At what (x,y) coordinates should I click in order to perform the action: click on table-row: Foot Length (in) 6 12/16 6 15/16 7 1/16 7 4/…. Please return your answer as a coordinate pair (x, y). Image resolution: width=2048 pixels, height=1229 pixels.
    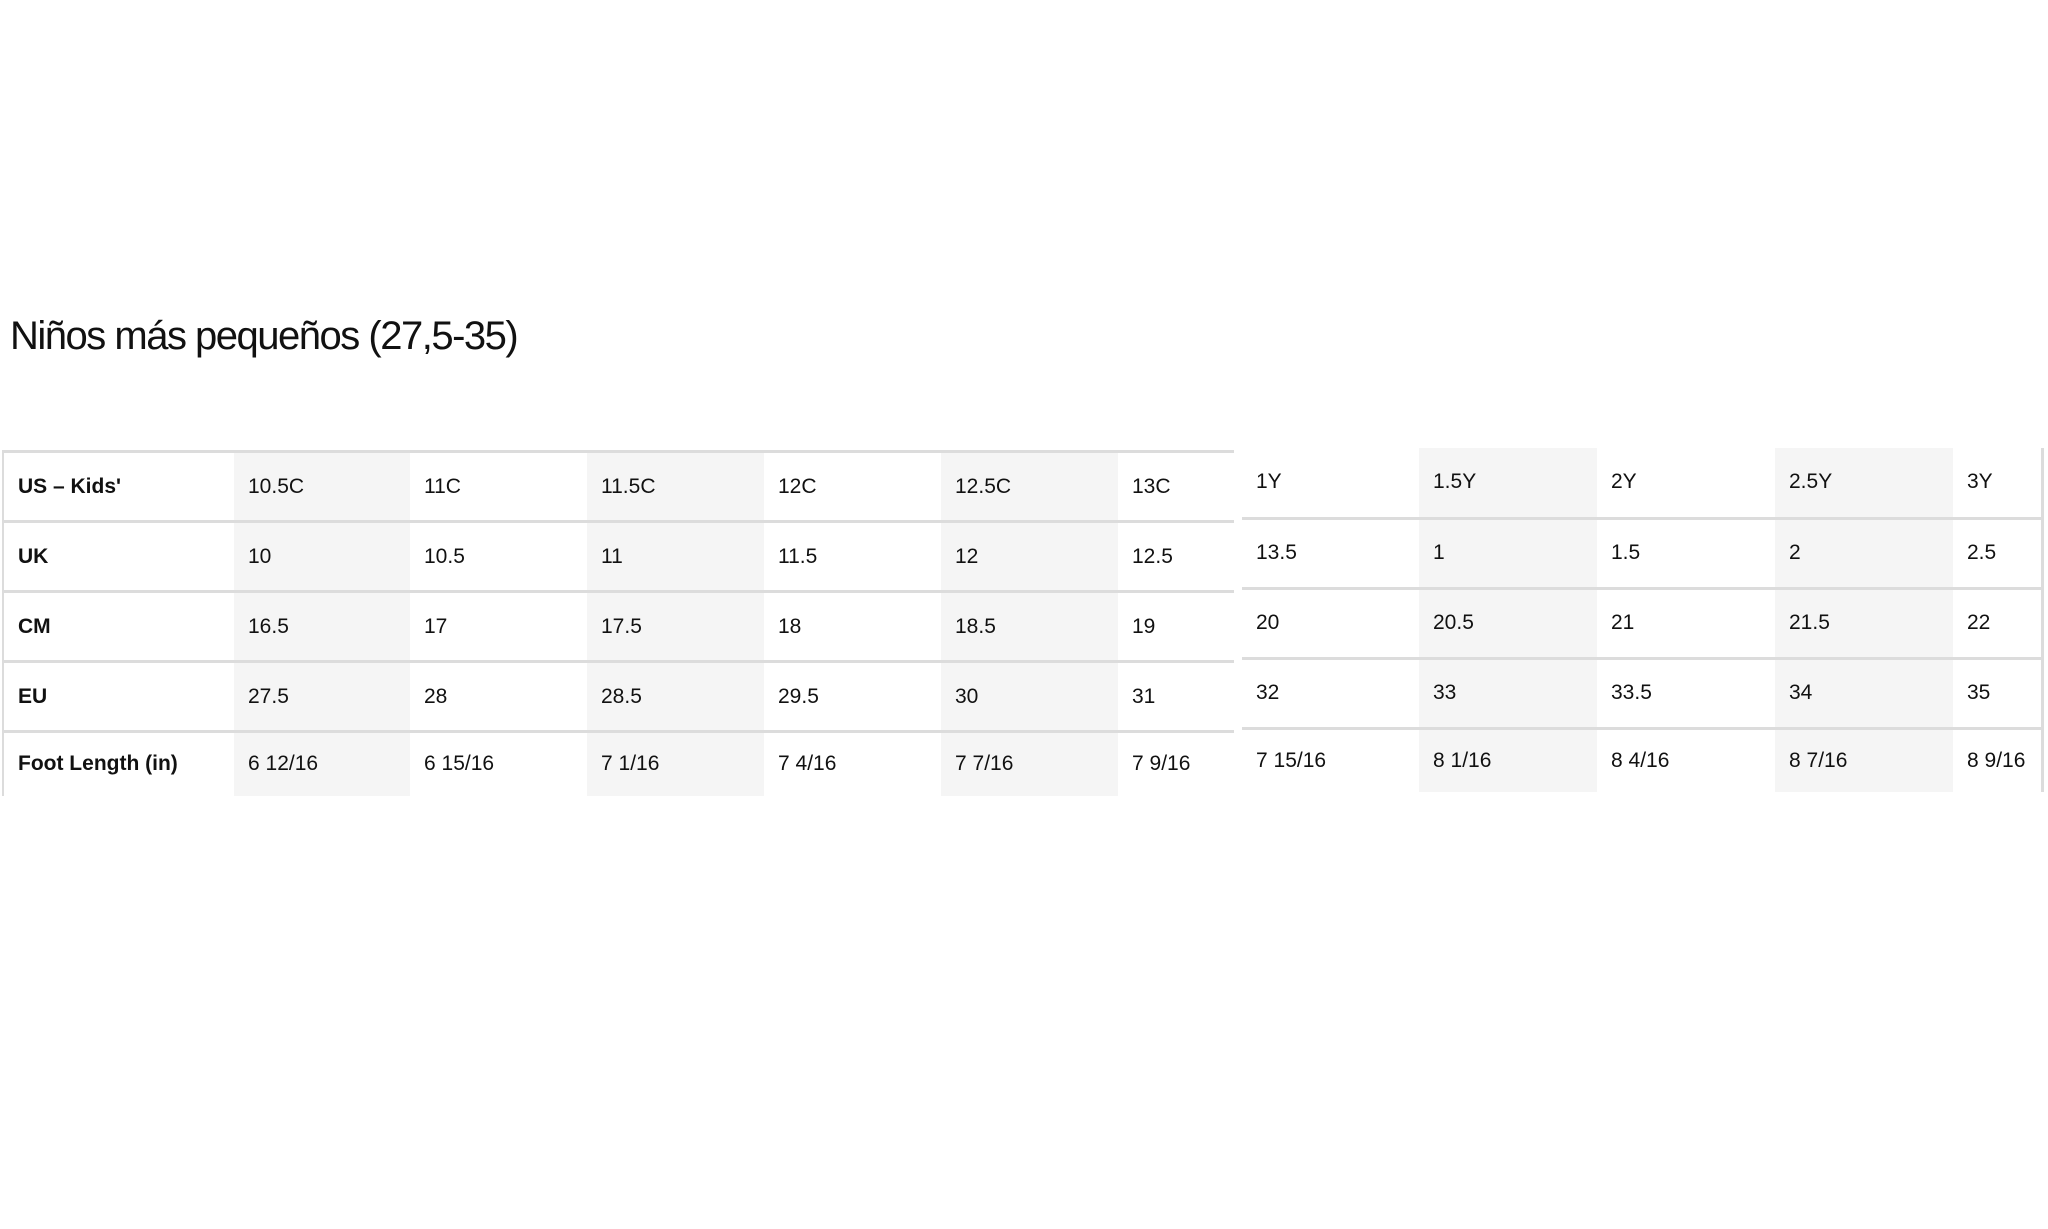
    Looking at the image, I should click on (618, 763).